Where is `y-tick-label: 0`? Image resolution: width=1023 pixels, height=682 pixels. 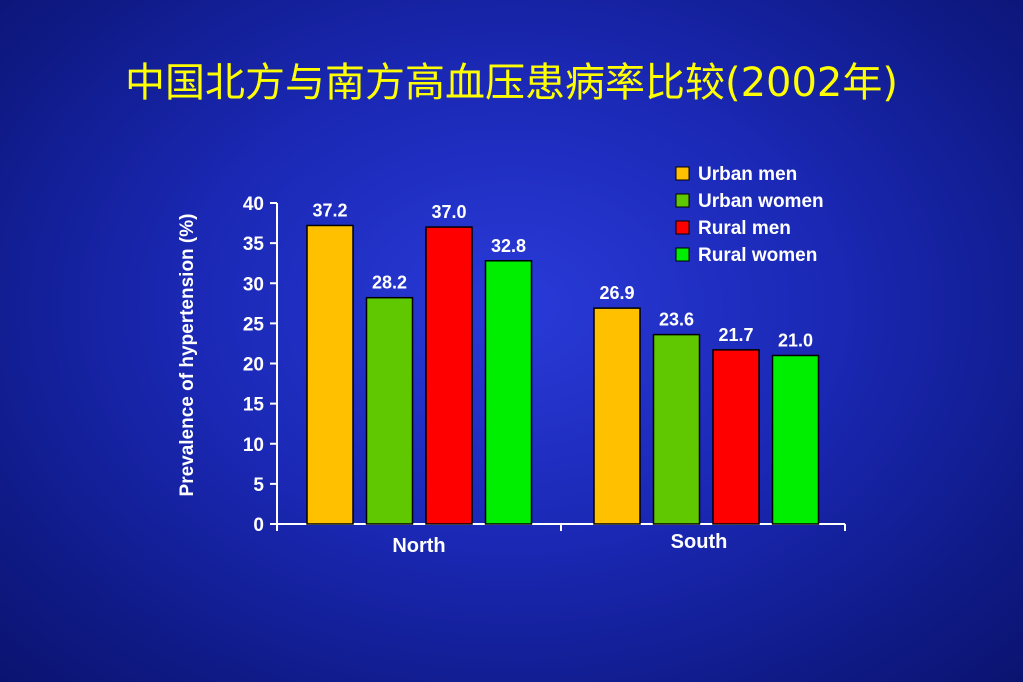 y-tick-label: 0 is located at coordinates (258, 525).